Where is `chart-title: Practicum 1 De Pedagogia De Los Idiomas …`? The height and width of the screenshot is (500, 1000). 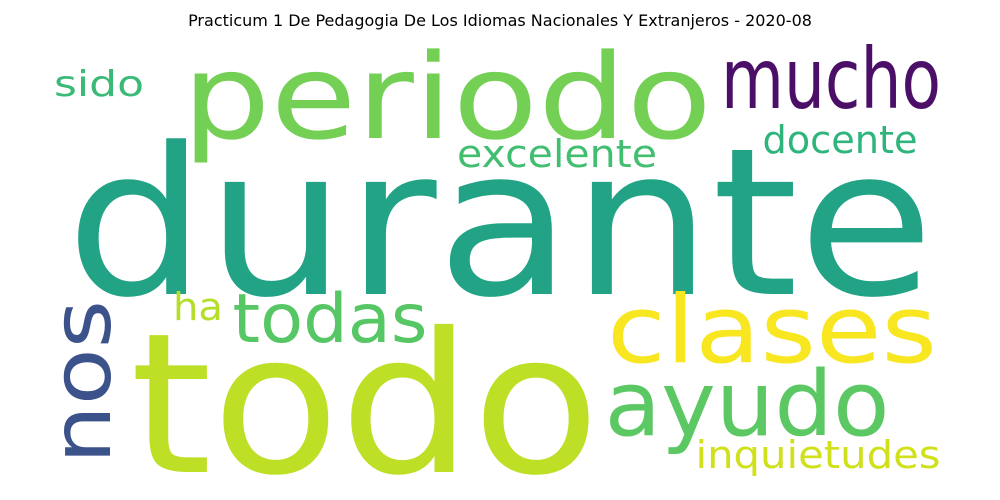
chart-title: Practicum 1 De Pedagogia De Los Idiomas … is located at coordinates (500, 20).